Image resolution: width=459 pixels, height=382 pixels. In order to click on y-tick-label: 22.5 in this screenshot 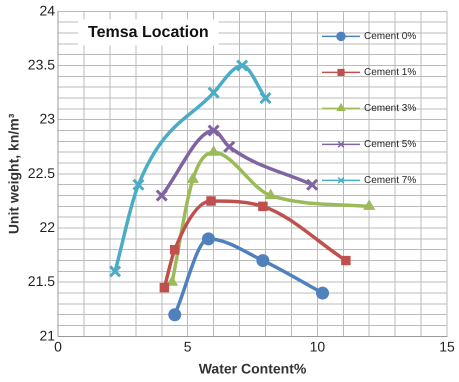, I will do `click(42, 172)`.